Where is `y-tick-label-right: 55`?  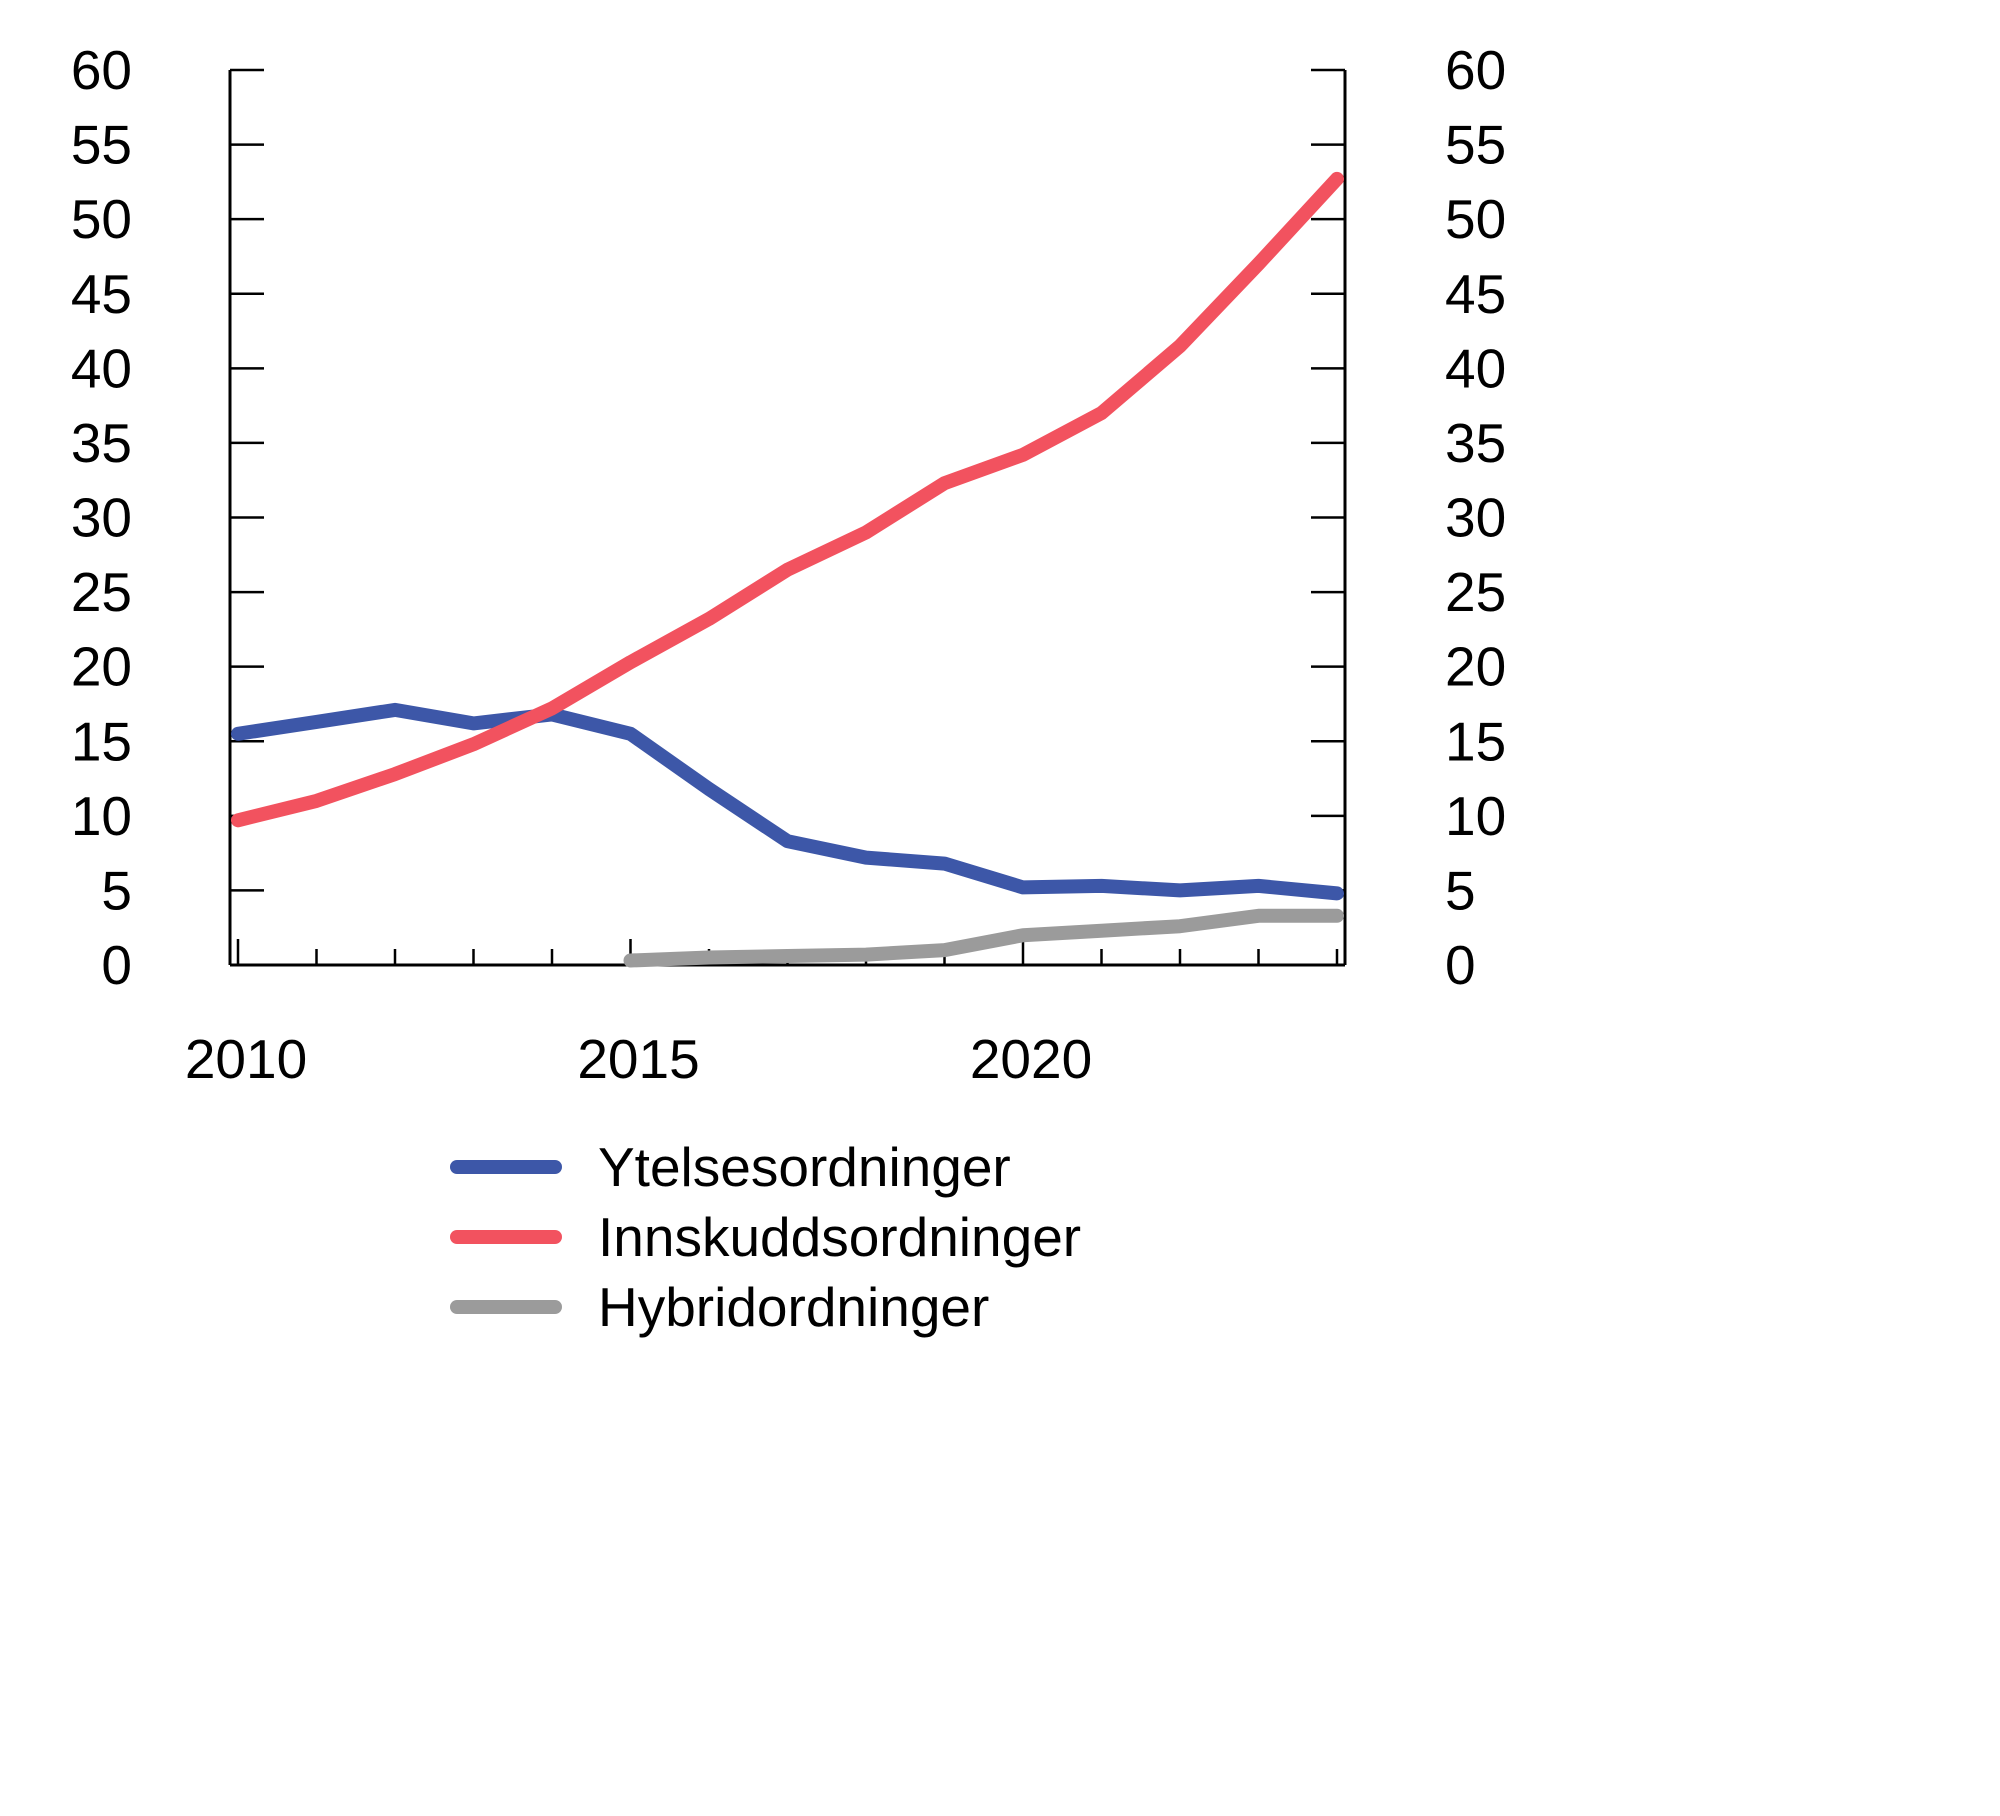
y-tick-label-right: 55 is located at coordinates (1475, 145).